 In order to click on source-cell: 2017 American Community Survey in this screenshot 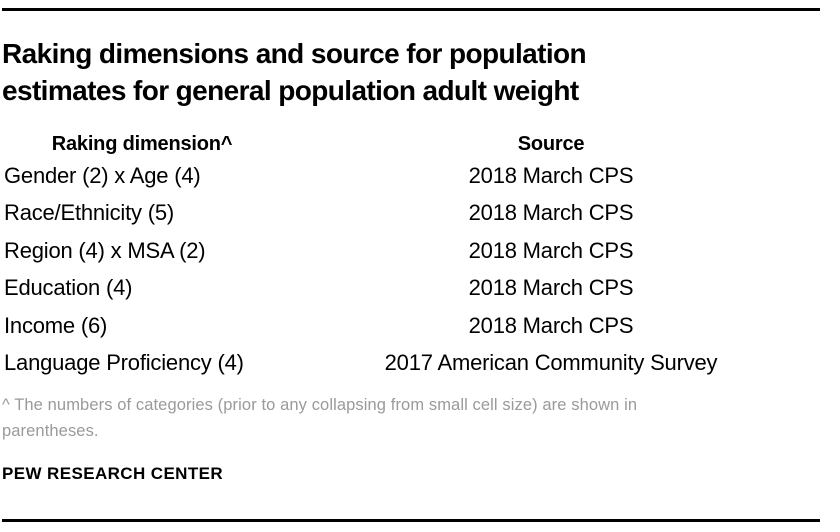, I will do `click(551, 363)`.